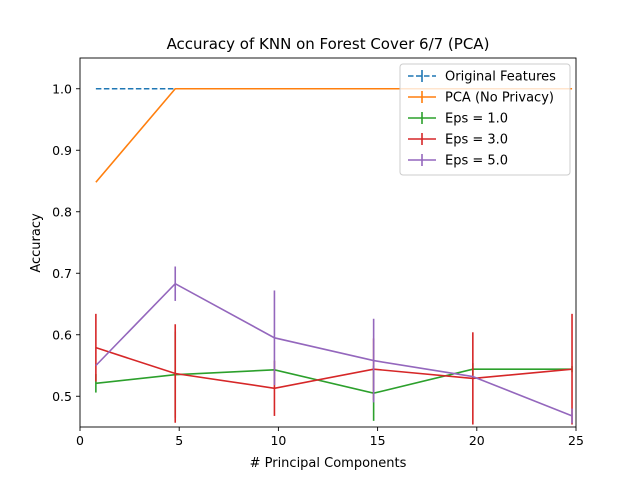 Image resolution: width=640 pixels, height=480 pixels. What do you see at coordinates (62, 211) in the screenshot?
I see `y-tick-label: 0.8` at bounding box center [62, 211].